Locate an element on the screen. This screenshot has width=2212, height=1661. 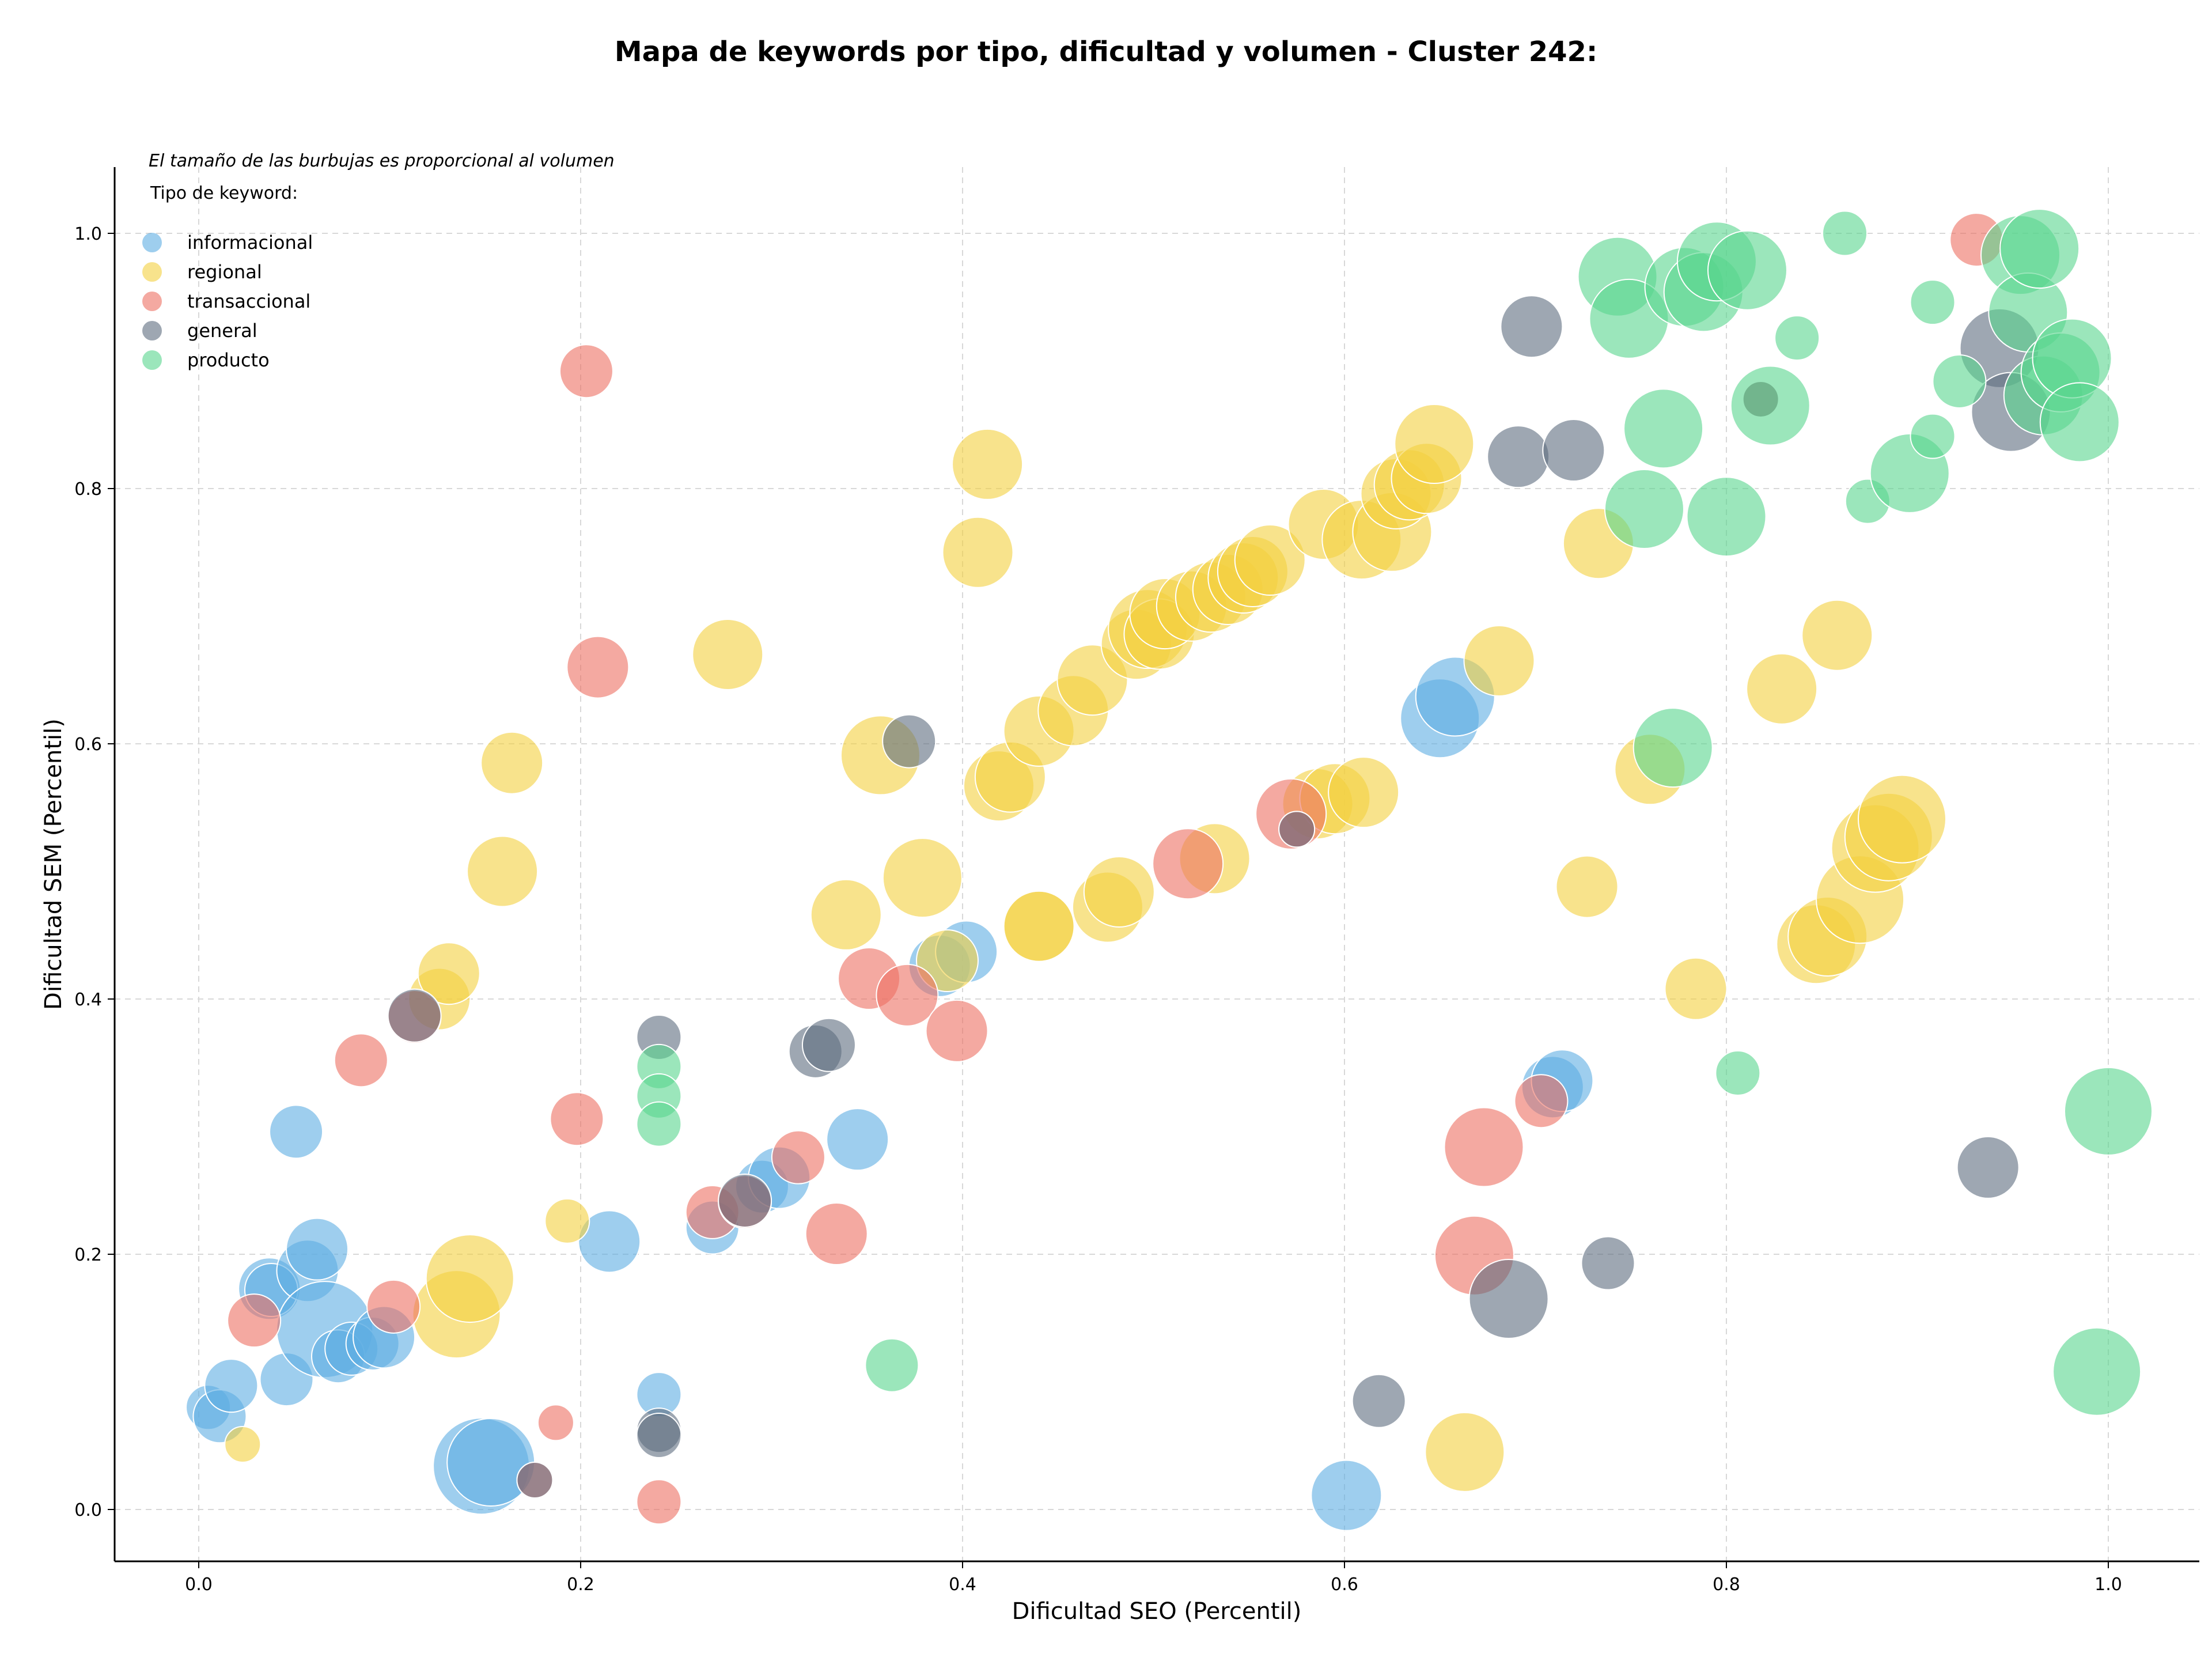
legend-marker-producto is located at coordinates (152, 360).